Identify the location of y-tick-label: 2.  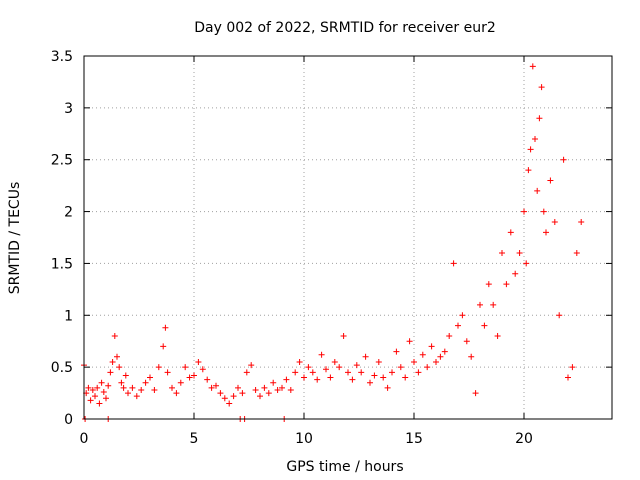
(68, 213).